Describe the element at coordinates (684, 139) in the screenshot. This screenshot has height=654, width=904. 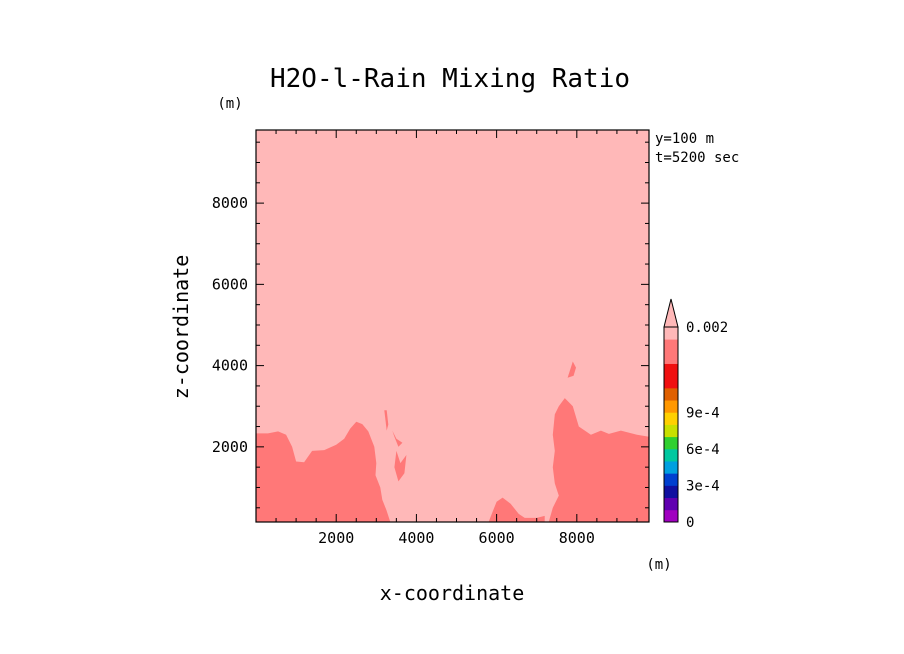
I see `annotation-y: y=100 m` at that location.